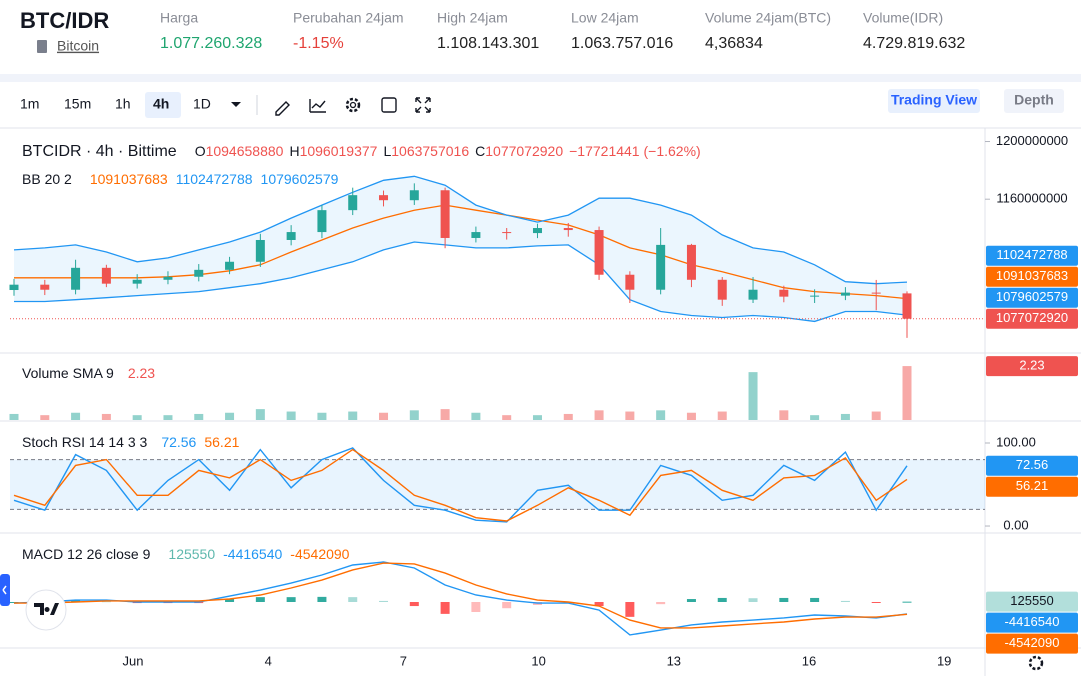 Image resolution: width=1081 pixels, height=676 pixels. What do you see at coordinates (622, 43) in the screenshot?
I see `stat-value: 1.063.757.016` at bounding box center [622, 43].